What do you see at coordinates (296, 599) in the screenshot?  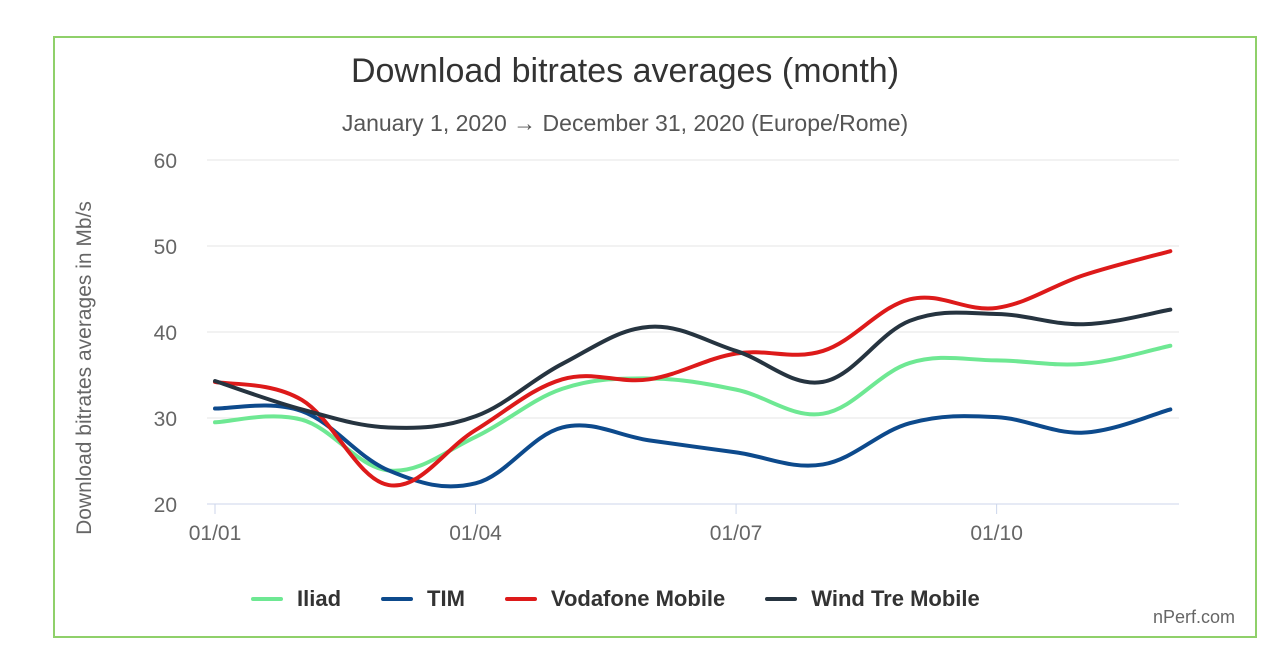 I see `legend-item-iliad: Iliad` at bounding box center [296, 599].